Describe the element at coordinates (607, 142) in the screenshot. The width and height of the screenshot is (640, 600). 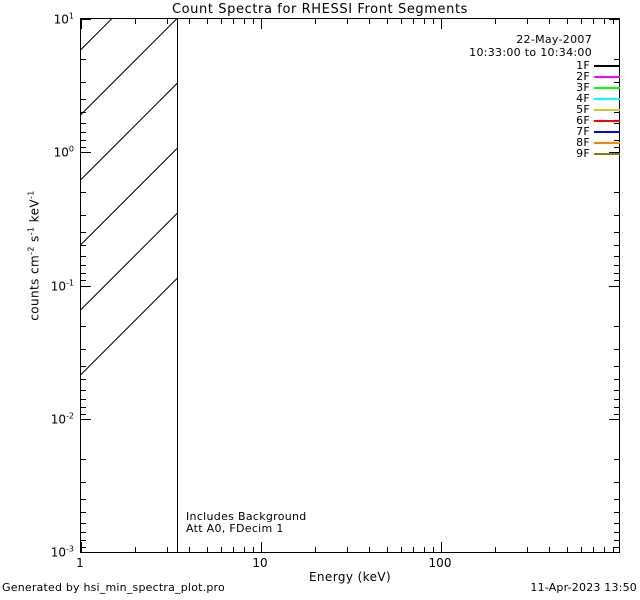
I see `legend-swatch-8f` at that location.